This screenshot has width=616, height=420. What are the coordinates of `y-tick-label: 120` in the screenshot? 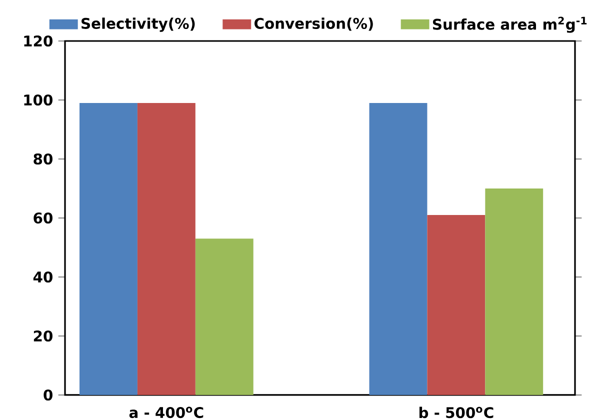 It's located at (38, 41).